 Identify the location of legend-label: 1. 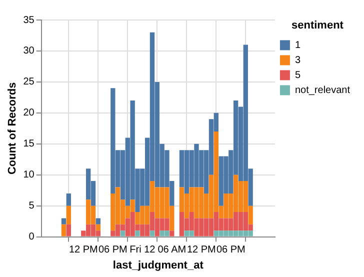
(297, 45).